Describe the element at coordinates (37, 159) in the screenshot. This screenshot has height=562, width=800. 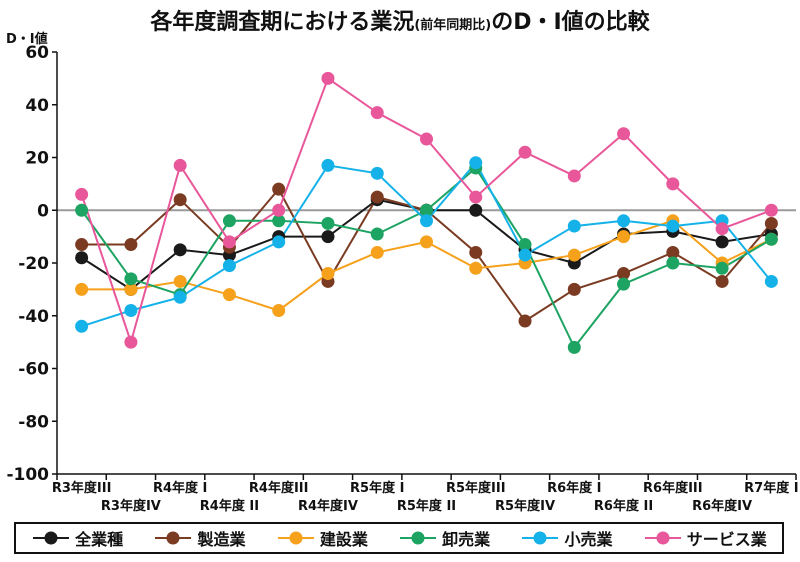
I see `y-tick-label: 20` at that location.